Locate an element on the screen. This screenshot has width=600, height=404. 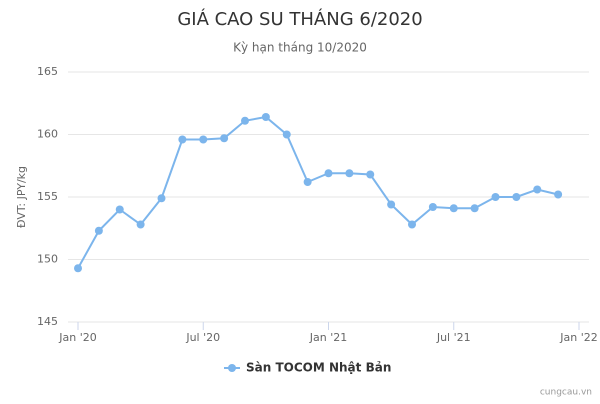
y-axis-label: ĐVT: JPY/kg is located at coordinates (21, 197).